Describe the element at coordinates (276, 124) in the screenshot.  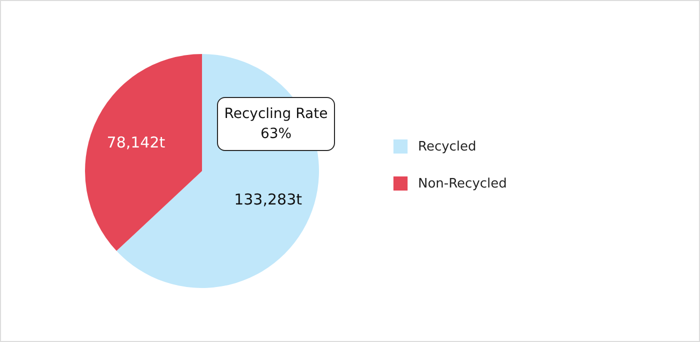
I see `text: Recycling Rate 63%` at that location.